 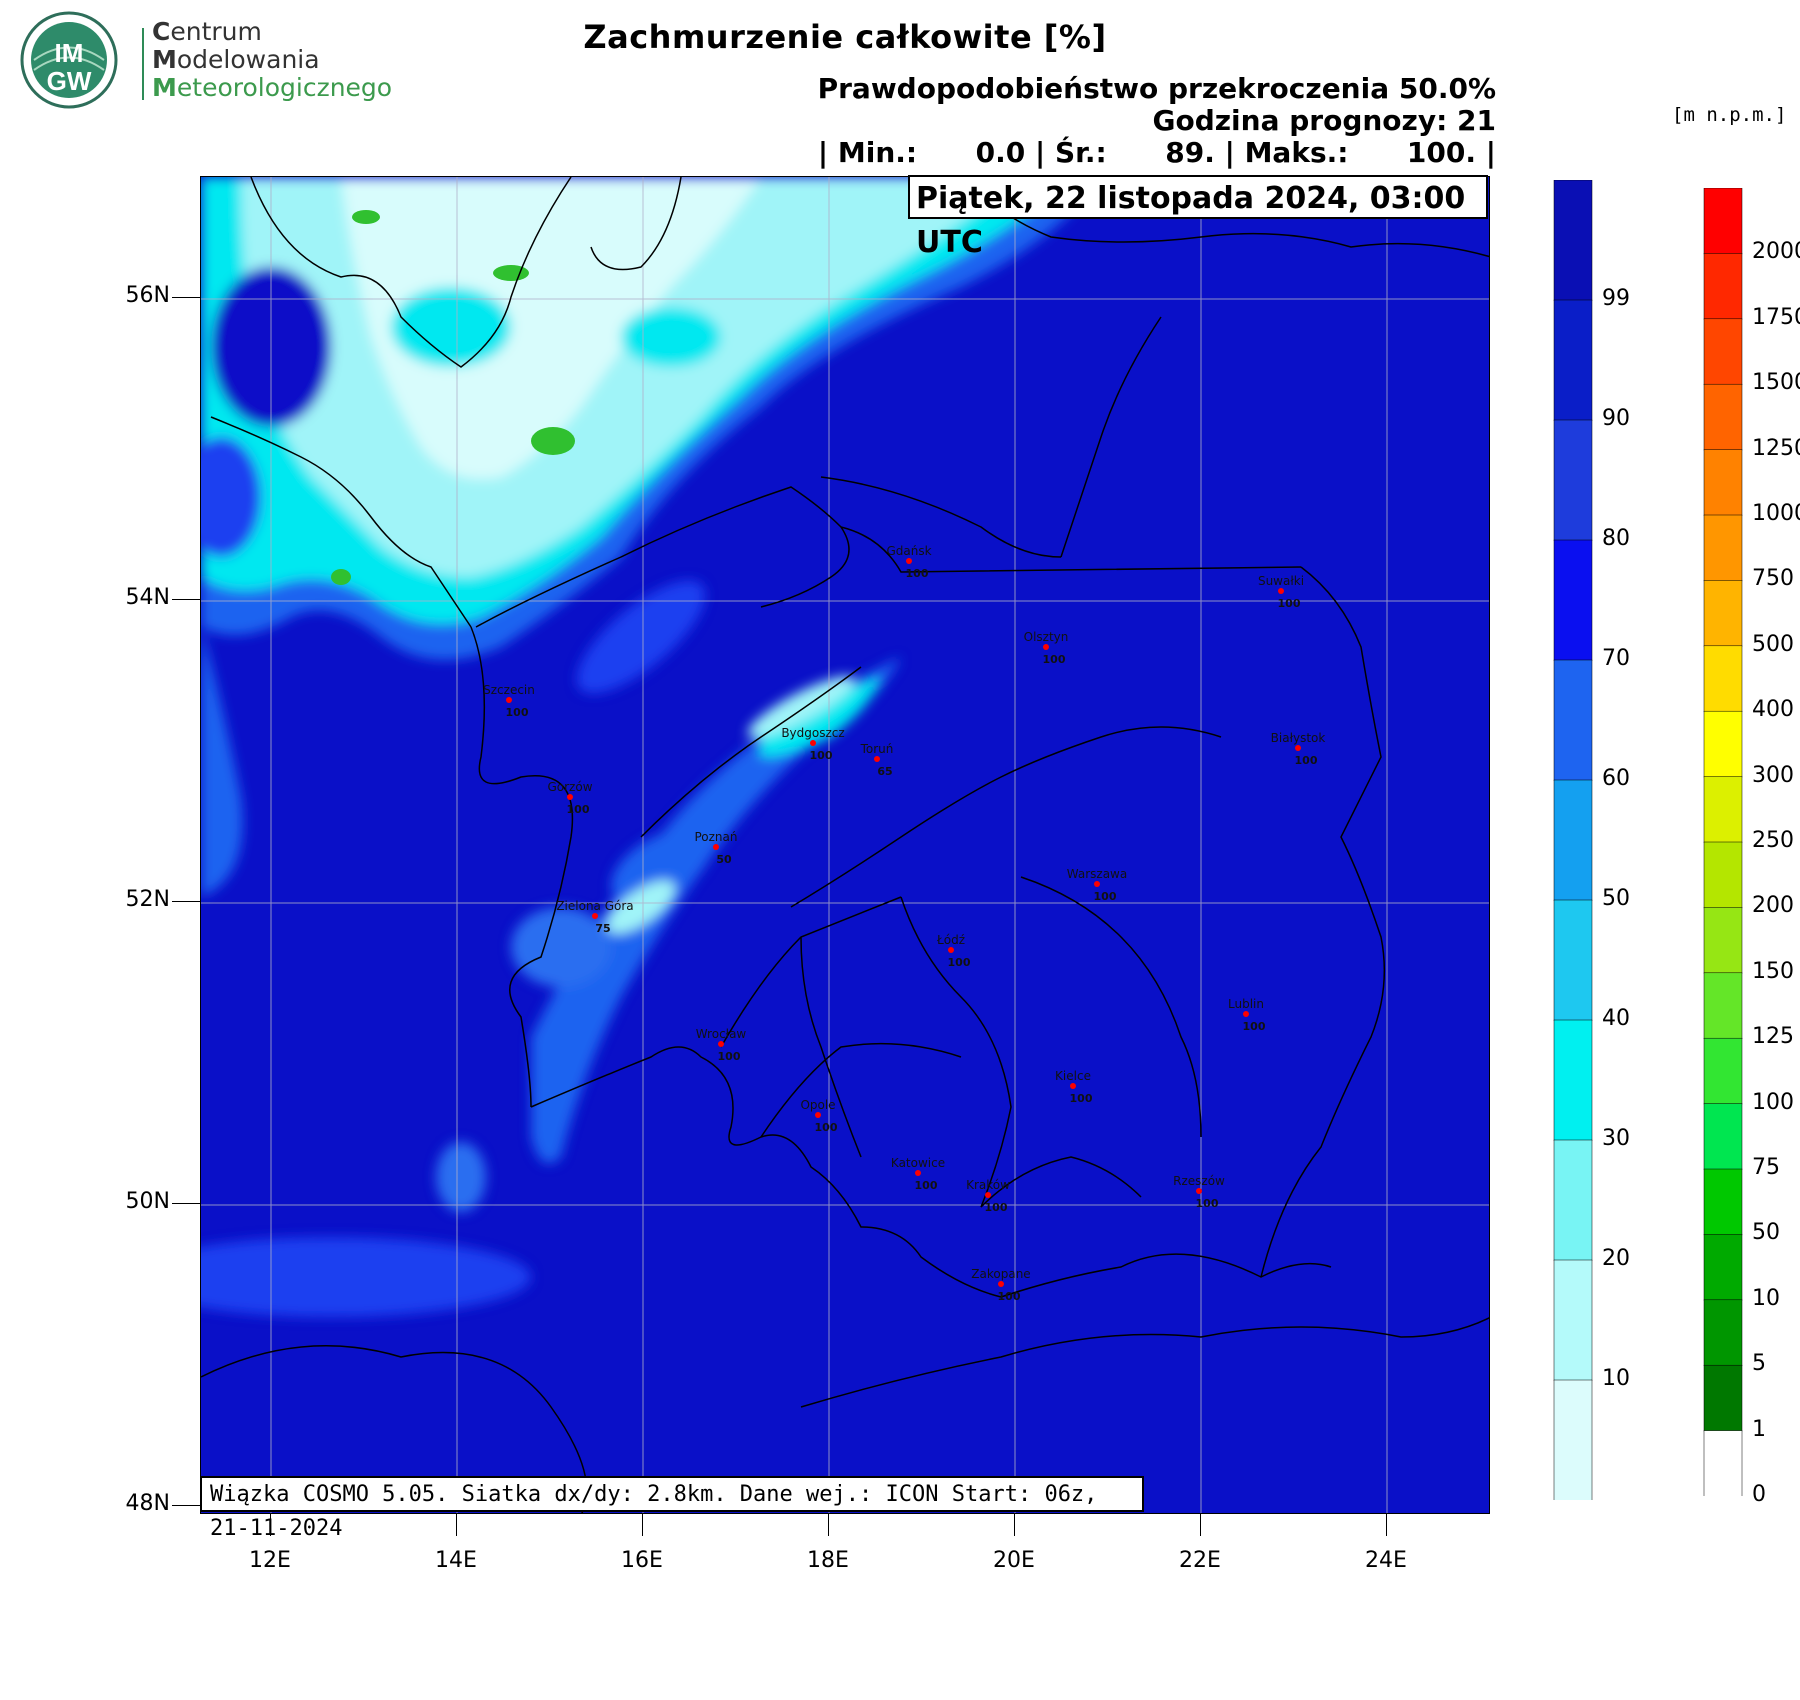 I want to click on cloud-colorbar-label: 60, so click(x=1616, y=778).